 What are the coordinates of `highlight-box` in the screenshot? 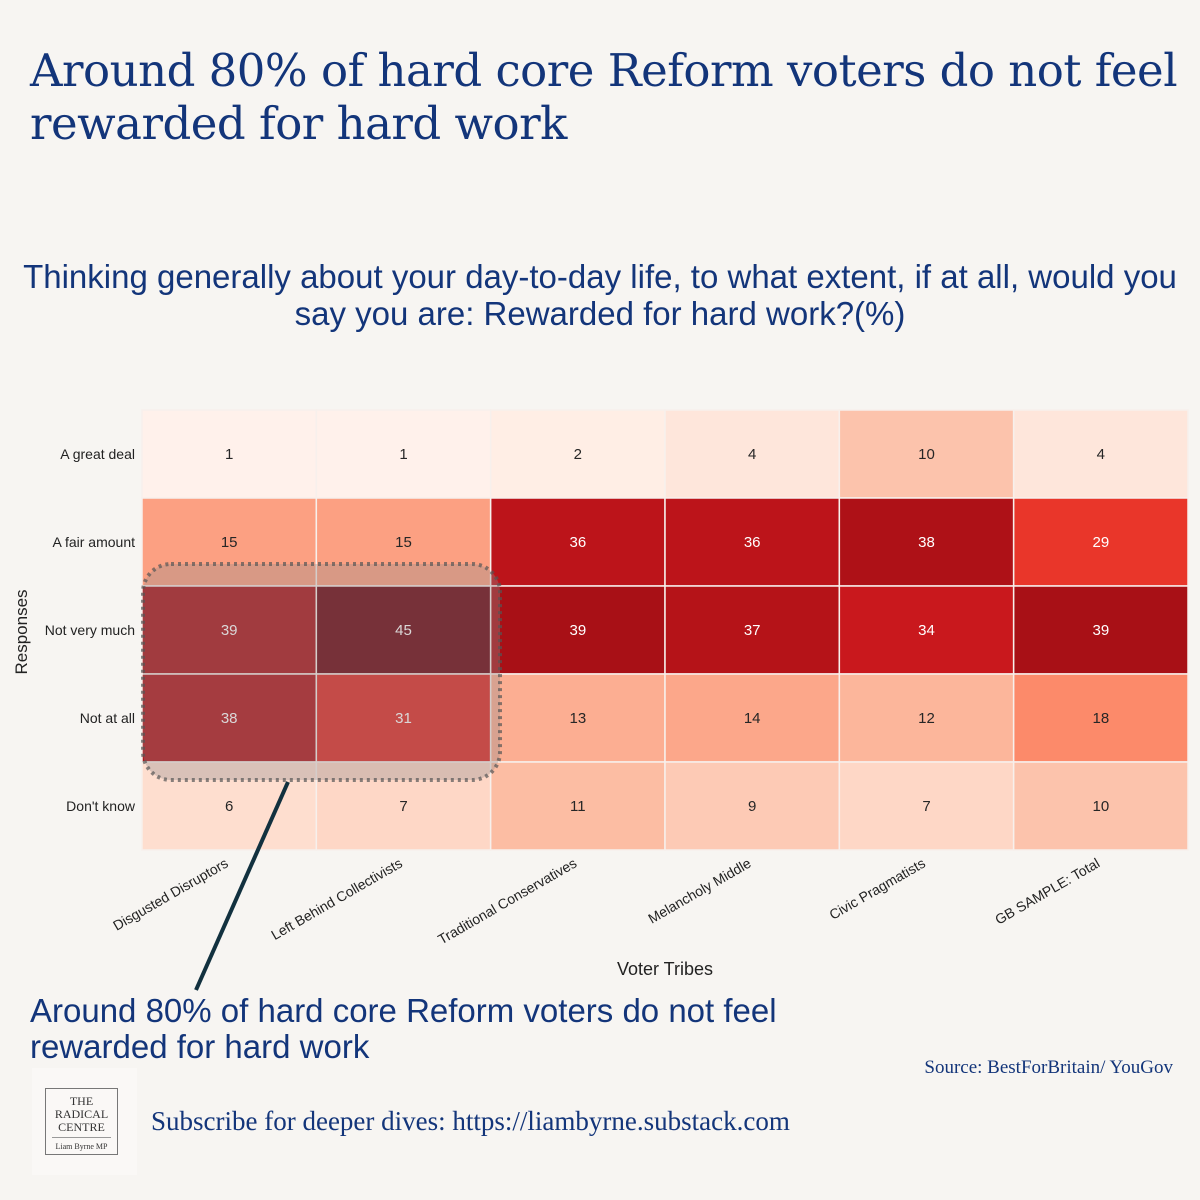 It's located at (321, 672).